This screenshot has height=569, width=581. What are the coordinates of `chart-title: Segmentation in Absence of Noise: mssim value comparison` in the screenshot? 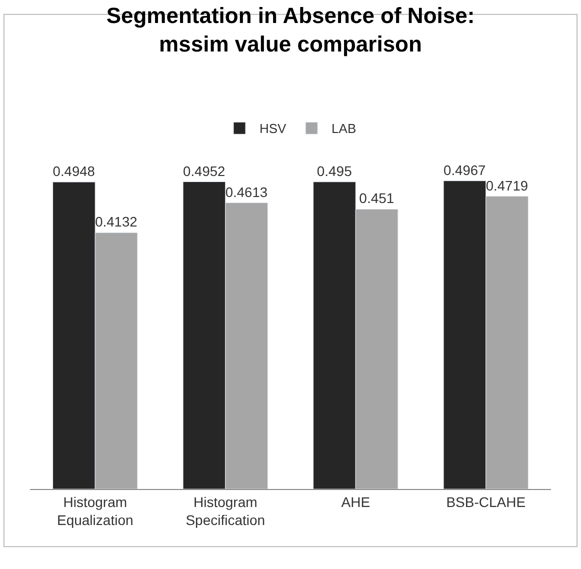 It's located at (290, 29).